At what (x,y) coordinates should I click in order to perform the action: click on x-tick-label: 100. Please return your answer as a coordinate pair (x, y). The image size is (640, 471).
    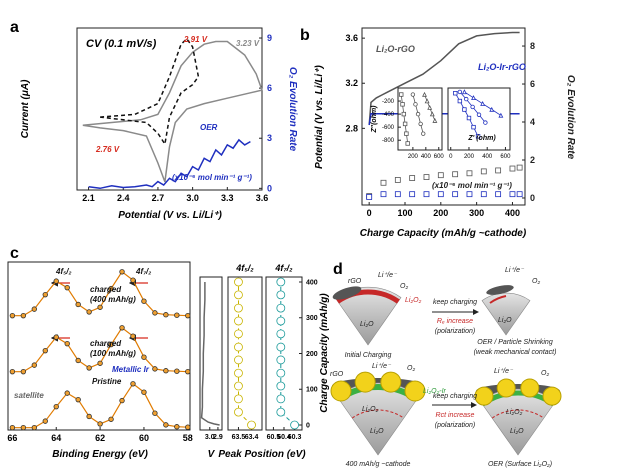
    Looking at the image, I should click on (404, 213).